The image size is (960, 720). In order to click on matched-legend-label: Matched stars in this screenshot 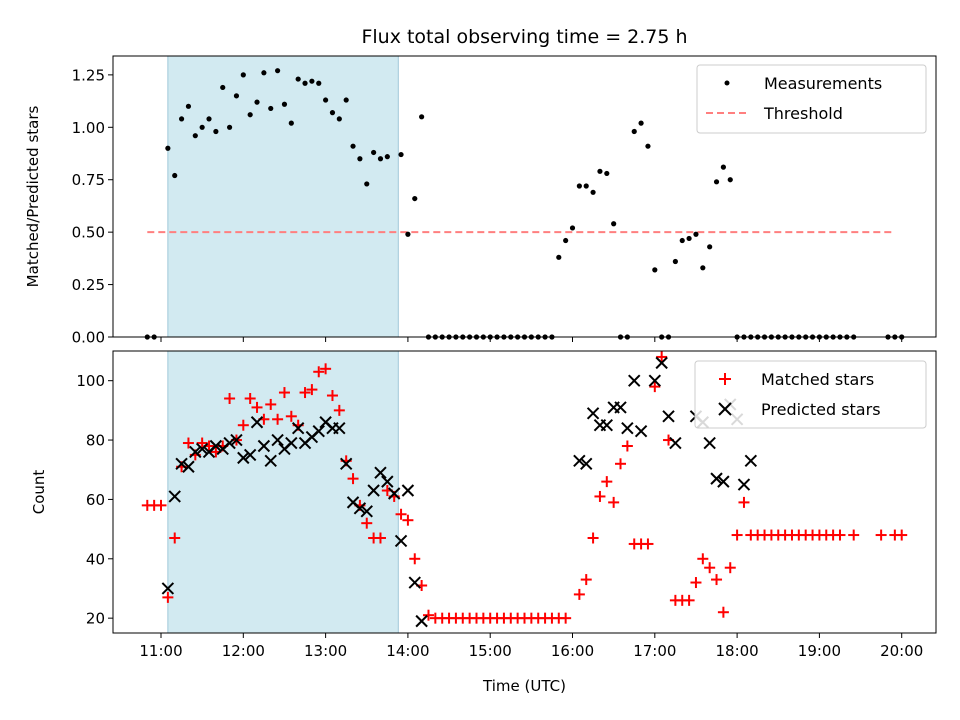, I will do `click(817, 379)`.